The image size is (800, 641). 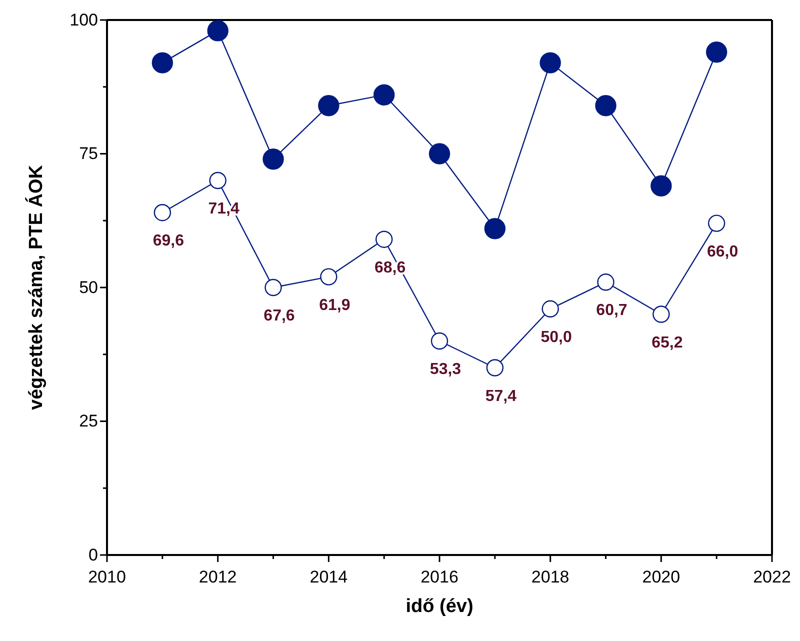 What do you see at coordinates (217, 577) in the screenshot?
I see `x-tick-label: 2012` at bounding box center [217, 577].